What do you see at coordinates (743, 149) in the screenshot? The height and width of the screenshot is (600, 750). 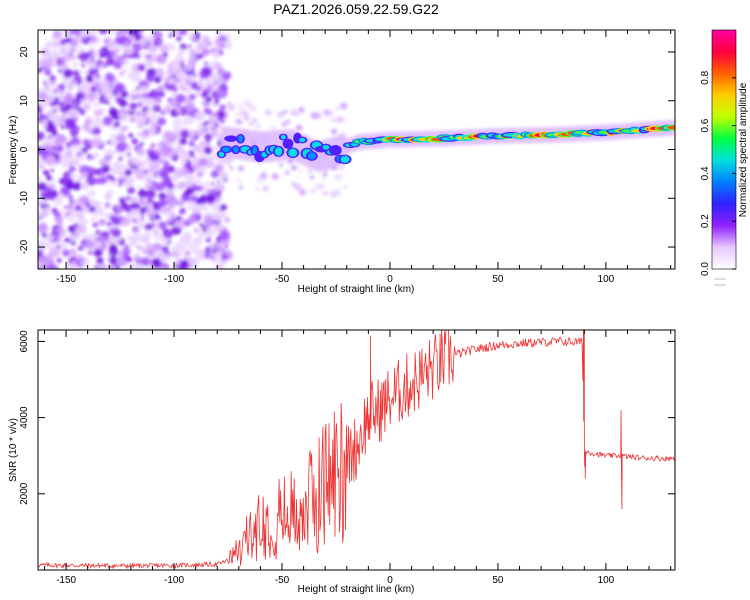 I see `colorbar-label: Normalized spectral amplitude` at bounding box center [743, 149].